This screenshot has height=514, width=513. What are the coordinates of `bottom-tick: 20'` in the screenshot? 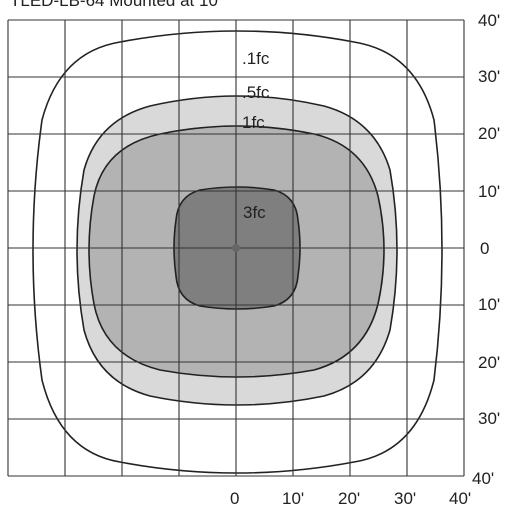 It's located at (349, 498).